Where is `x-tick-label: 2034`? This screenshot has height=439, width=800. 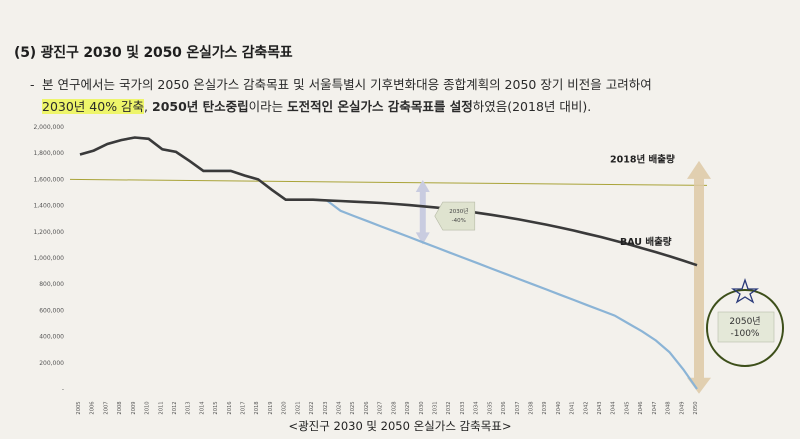 x-tick-label: 2034 is located at coordinates (477, 408).